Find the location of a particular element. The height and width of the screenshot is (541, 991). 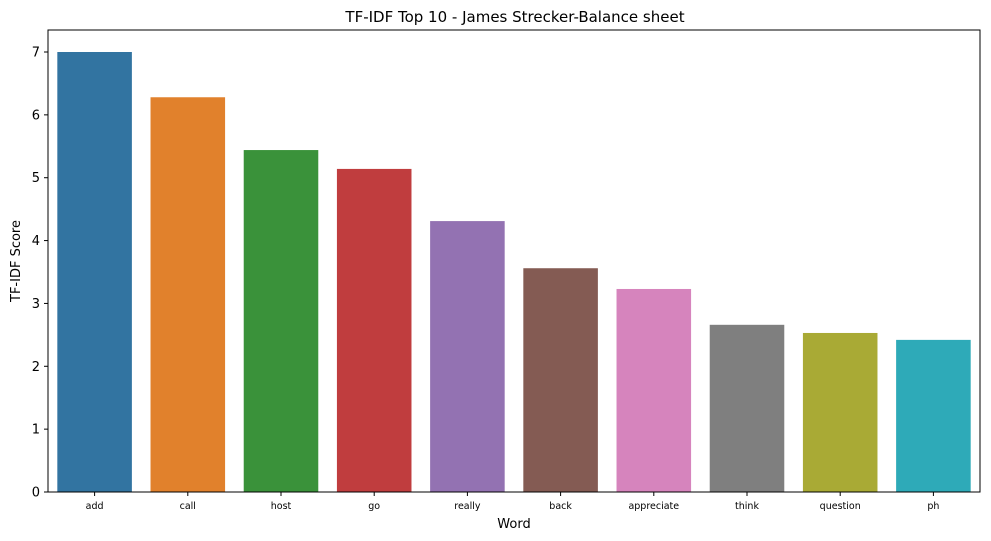

x-tick-label: add is located at coordinates (95, 506).